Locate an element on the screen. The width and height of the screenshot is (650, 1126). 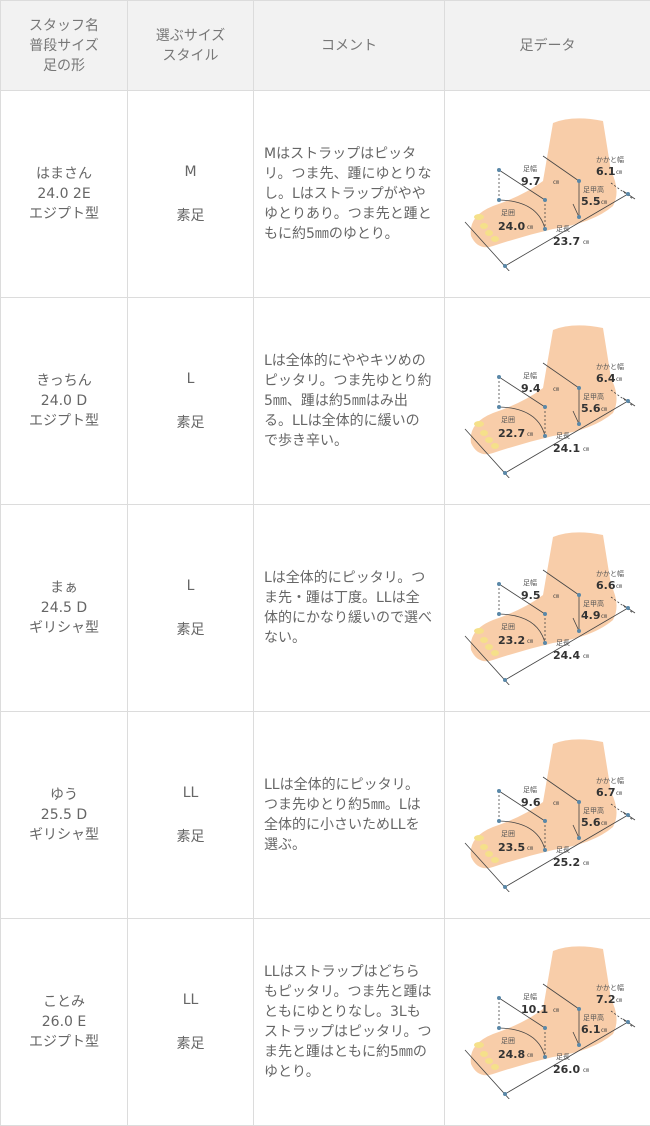
instep-height-value: 5.5 is located at coordinates (591, 201).